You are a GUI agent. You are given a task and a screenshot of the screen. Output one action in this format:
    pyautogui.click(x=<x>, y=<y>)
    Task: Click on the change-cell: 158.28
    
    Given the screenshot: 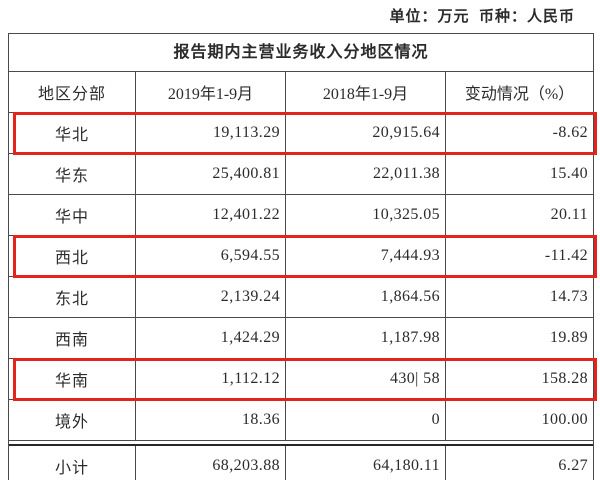 What is the action you would take?
    pyautogui.click(x=564, y=378)
    